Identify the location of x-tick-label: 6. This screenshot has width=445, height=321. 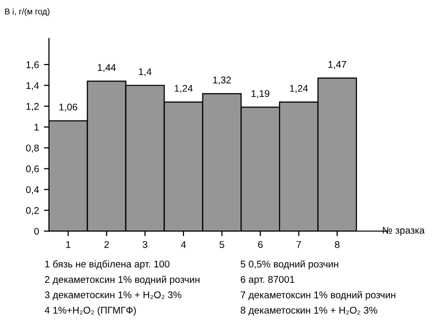
(260, 244).